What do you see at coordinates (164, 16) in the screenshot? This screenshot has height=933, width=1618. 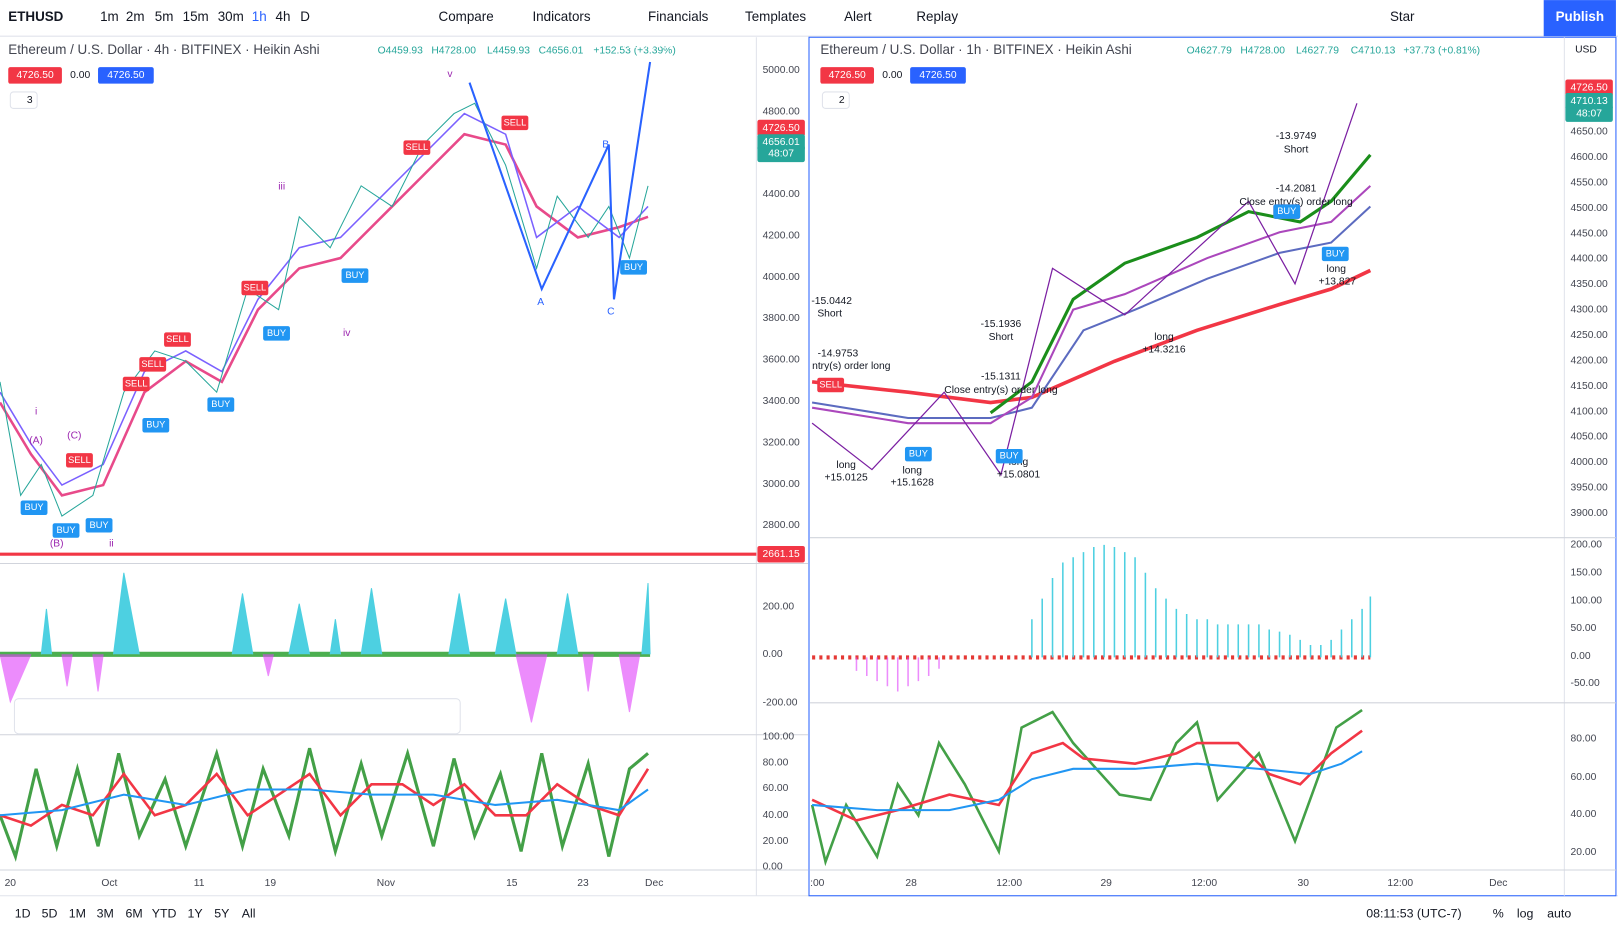 I see `interval: 5m` at bounding box center [164, 16].